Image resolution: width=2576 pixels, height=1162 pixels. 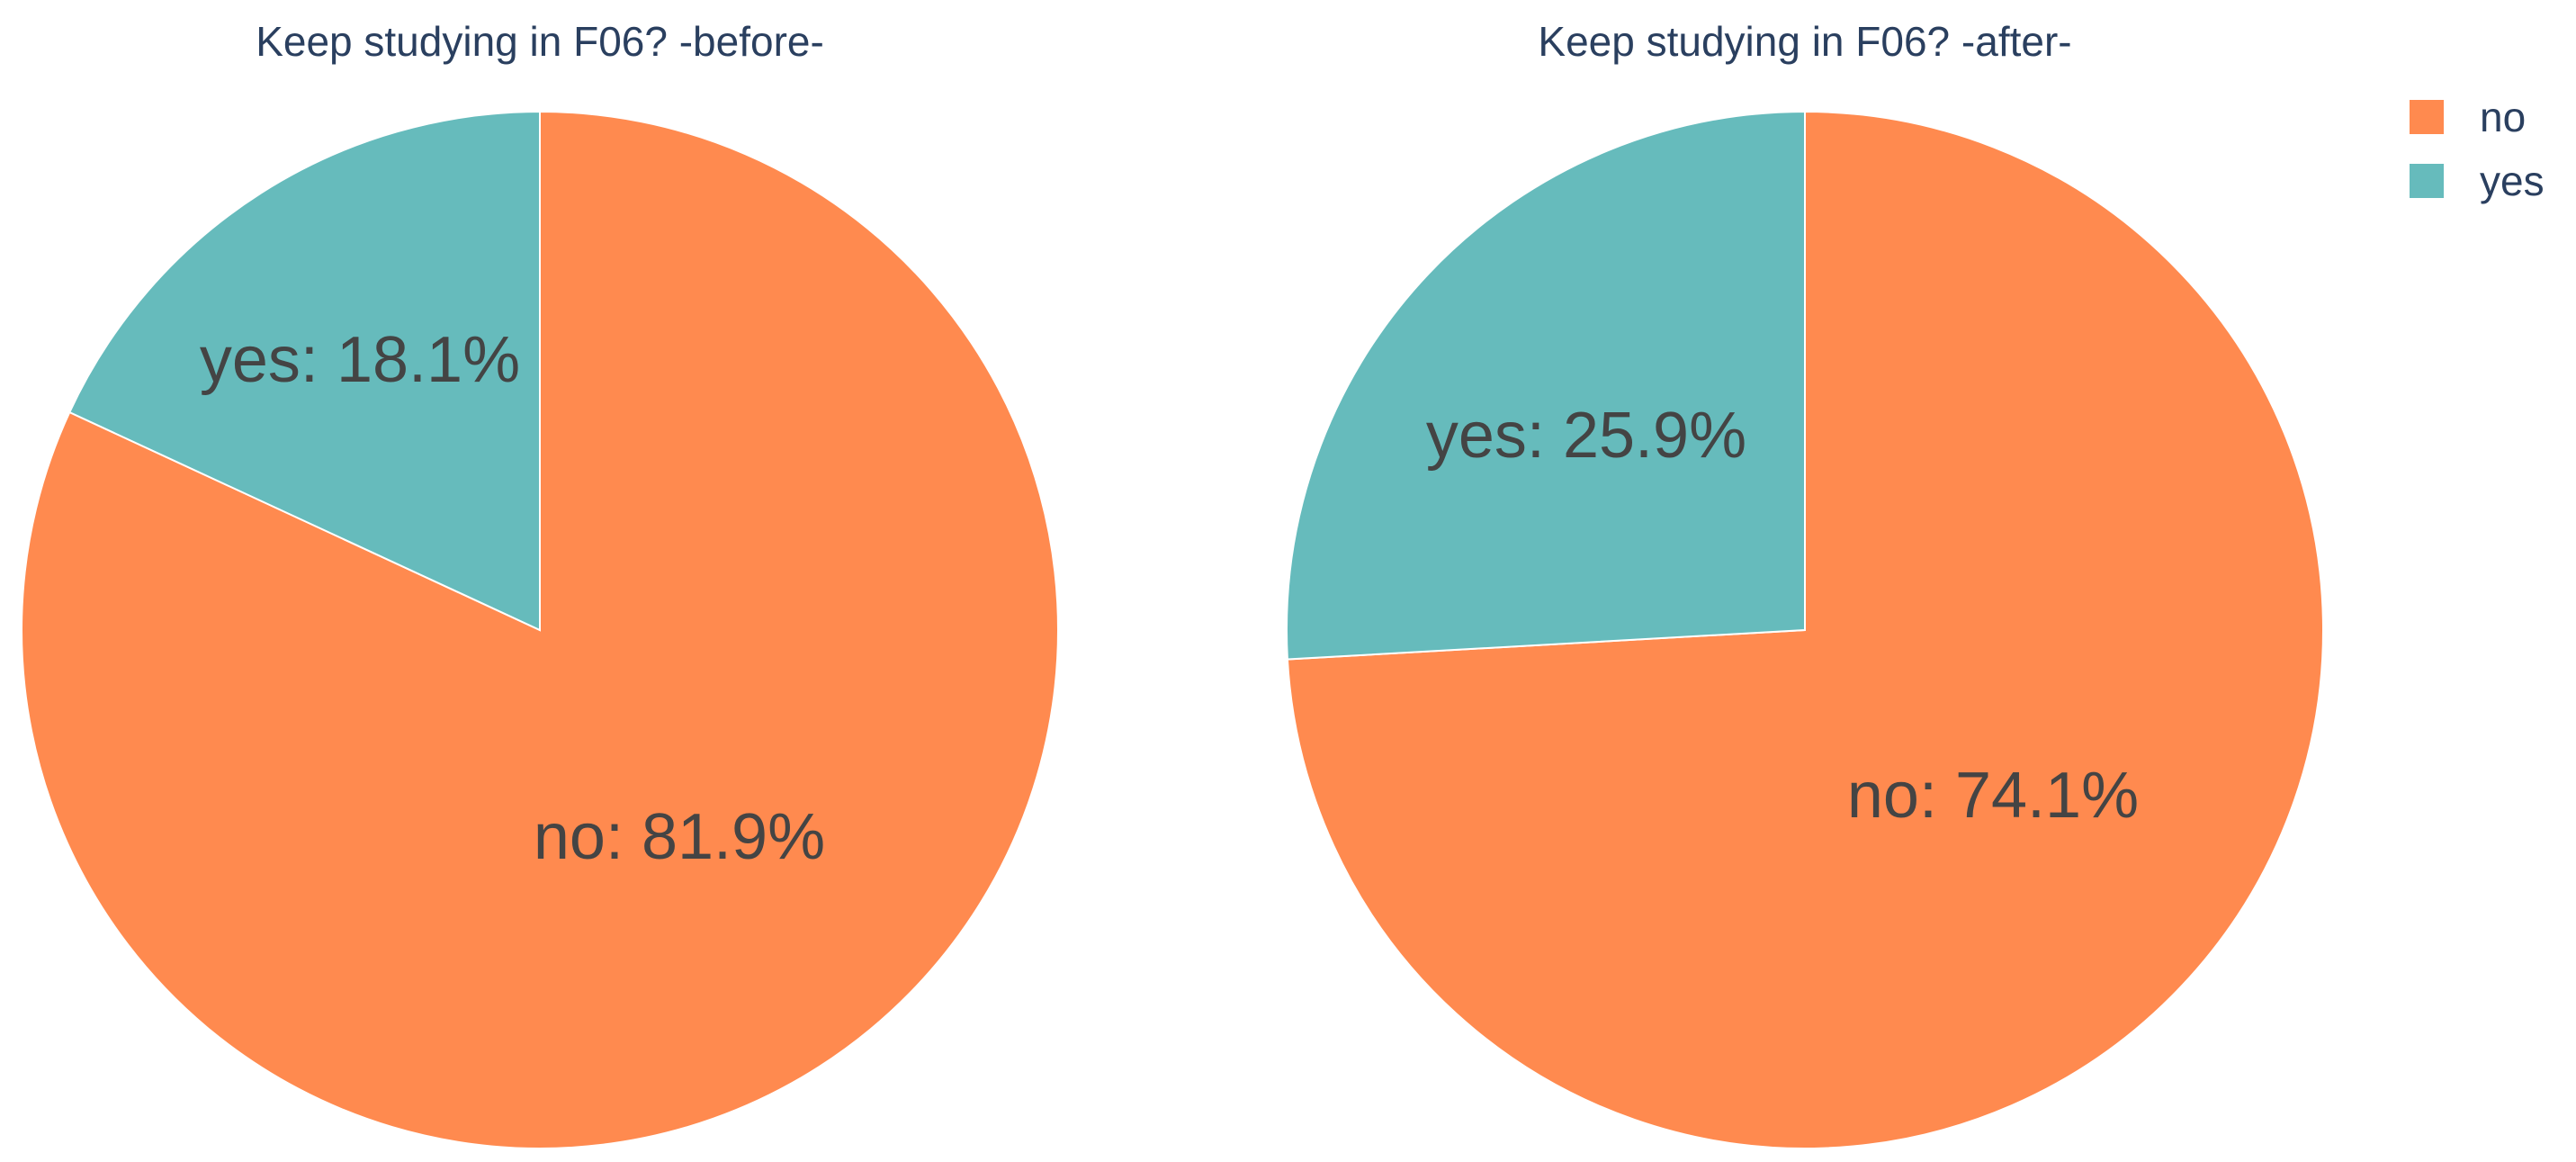 What do you see at coordinates (2427, 181) in the screenshot?
I see `legend-swatch-yes` at bounding box center [2427, 181].